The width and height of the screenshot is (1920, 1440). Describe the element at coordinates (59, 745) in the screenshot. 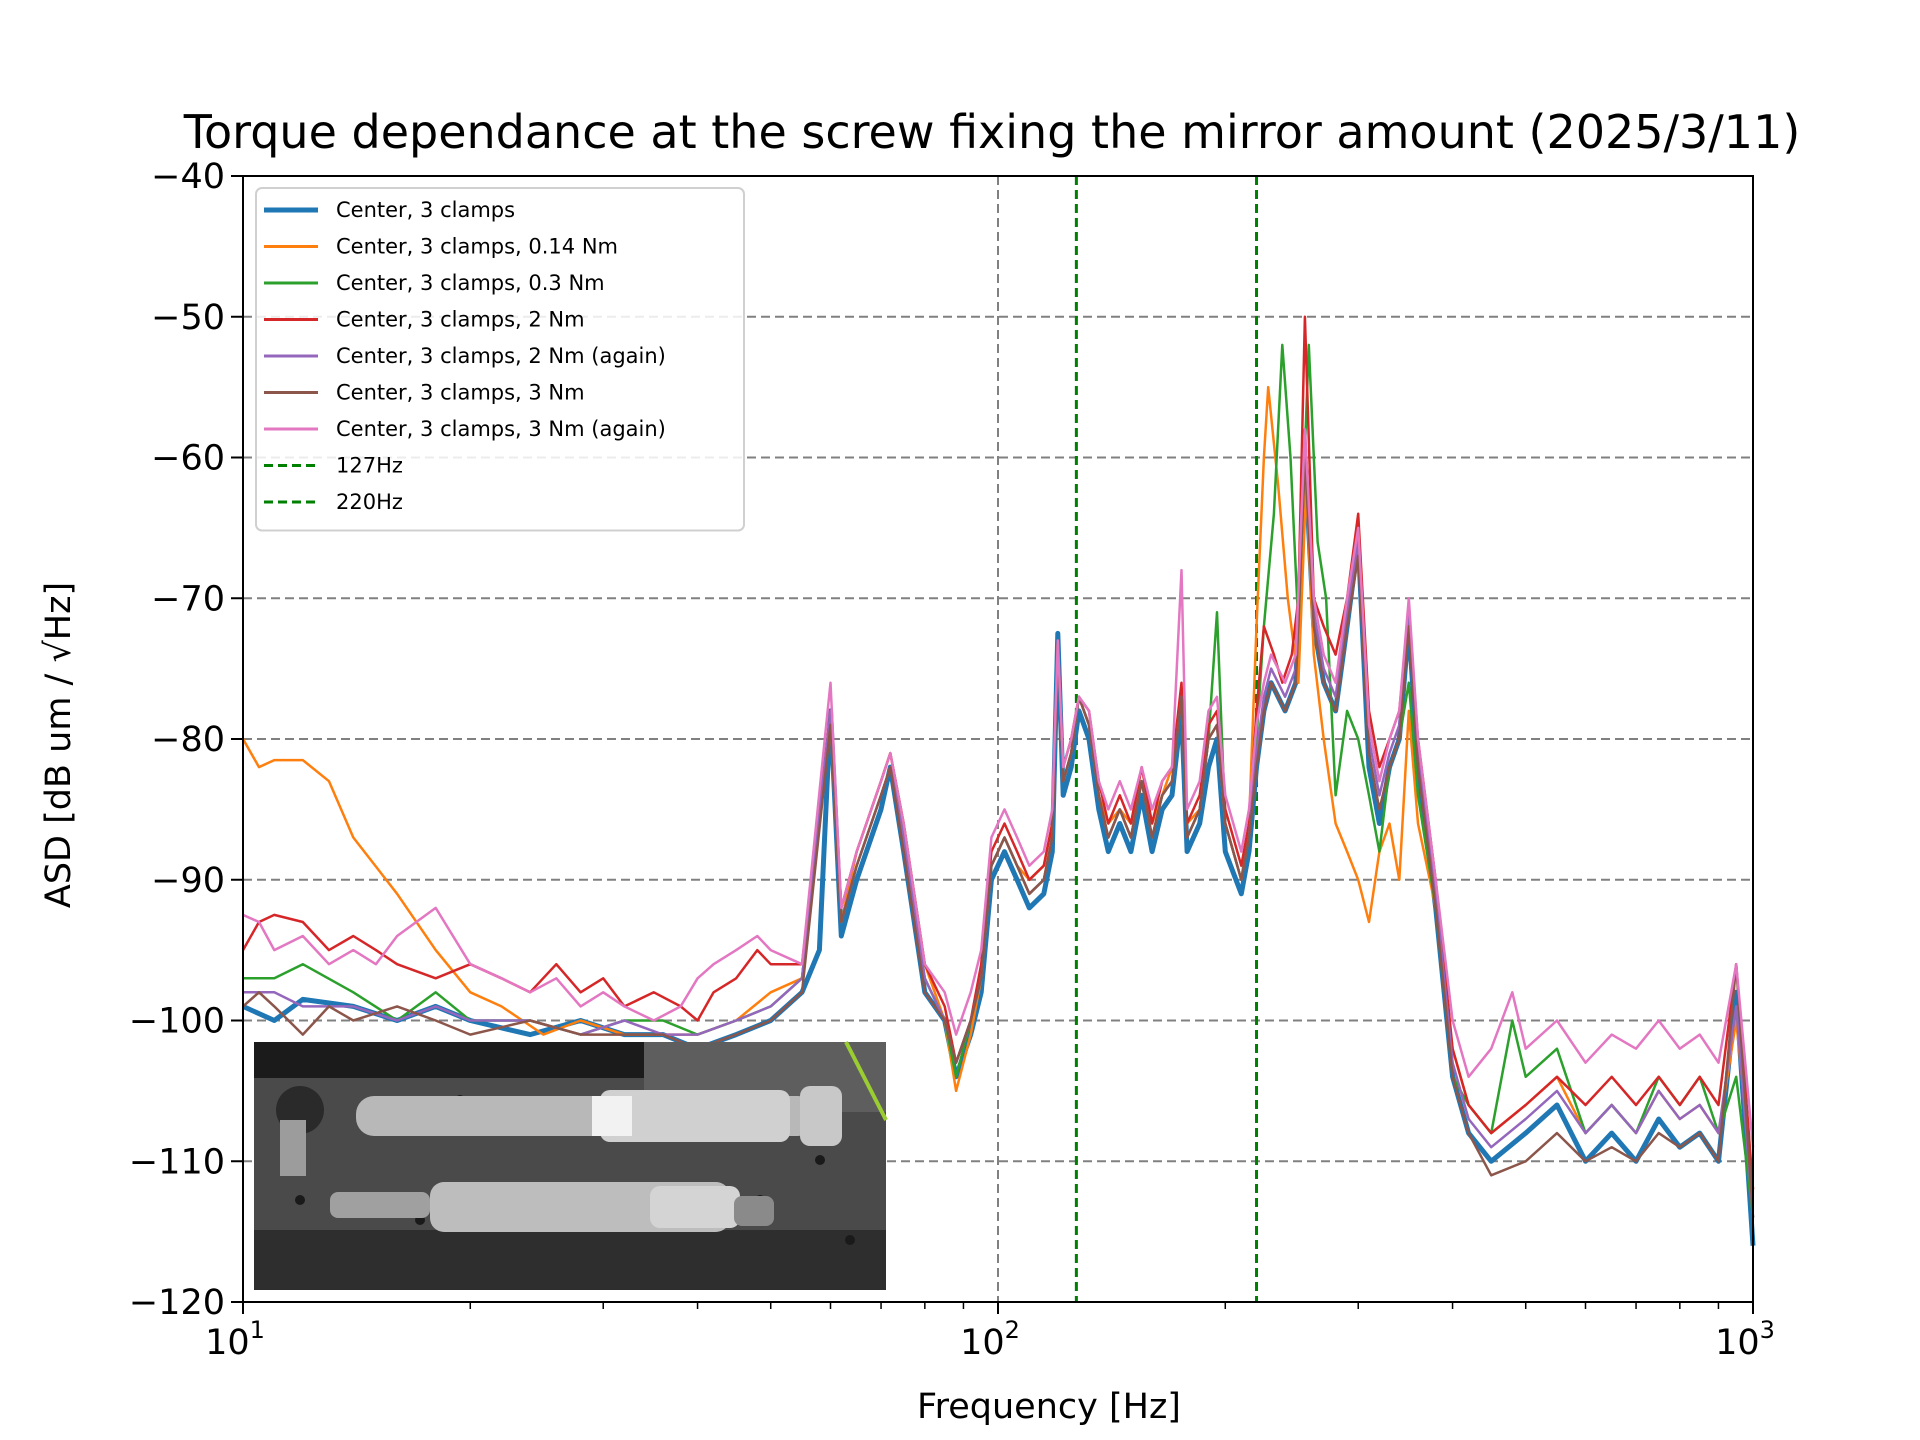

I see `y-axis-label: ASD [dB um / √Hz]` at that location.